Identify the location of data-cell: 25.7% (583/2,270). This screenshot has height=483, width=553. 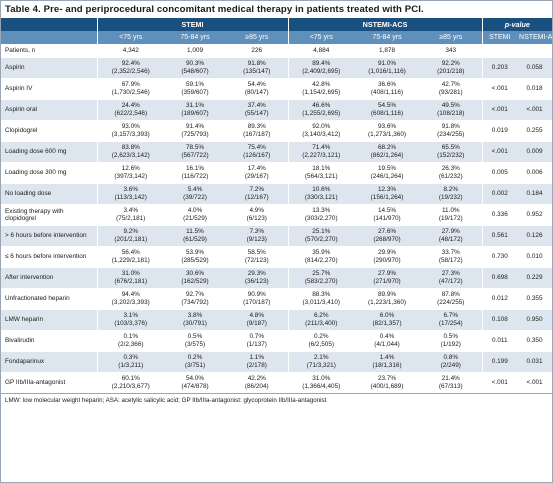
(321, 278).